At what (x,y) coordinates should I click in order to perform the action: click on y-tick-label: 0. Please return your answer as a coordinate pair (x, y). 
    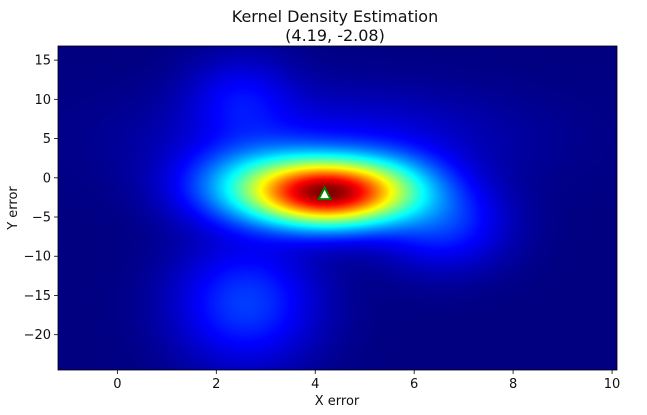
    Looking at the image, I should click on (47, 178).